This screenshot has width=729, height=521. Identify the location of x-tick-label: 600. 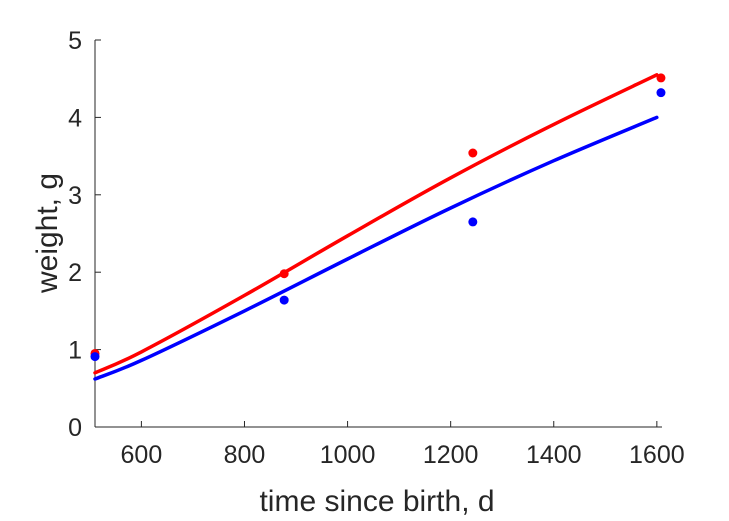
(142, 455).